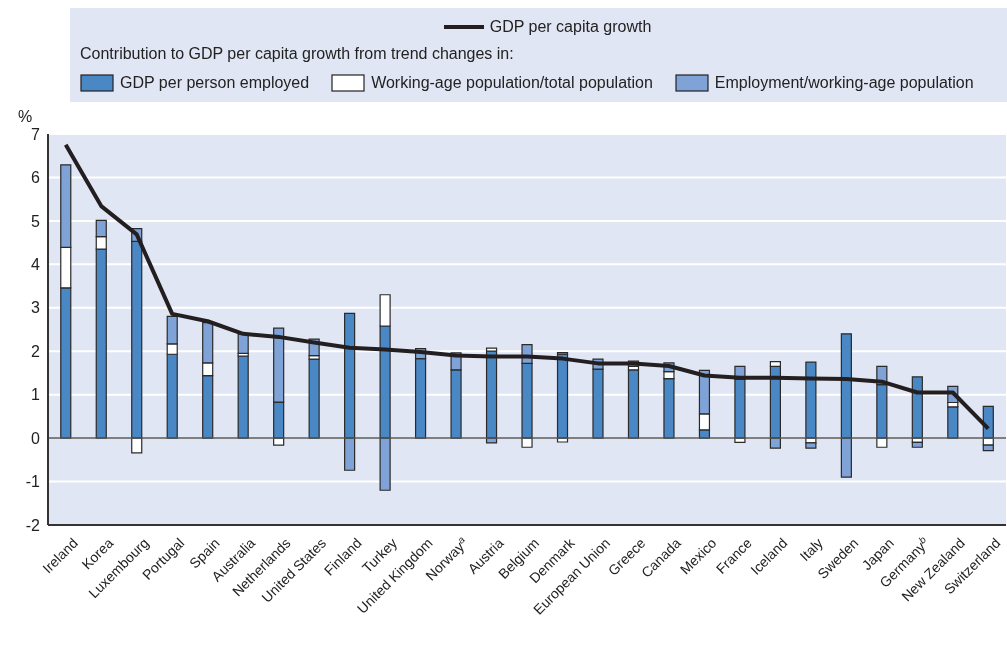  What do you see at coordinates (844, 83) in the screenshot?
I see `legend-label: Employment/working-age population` at bounding box center [844, 83].